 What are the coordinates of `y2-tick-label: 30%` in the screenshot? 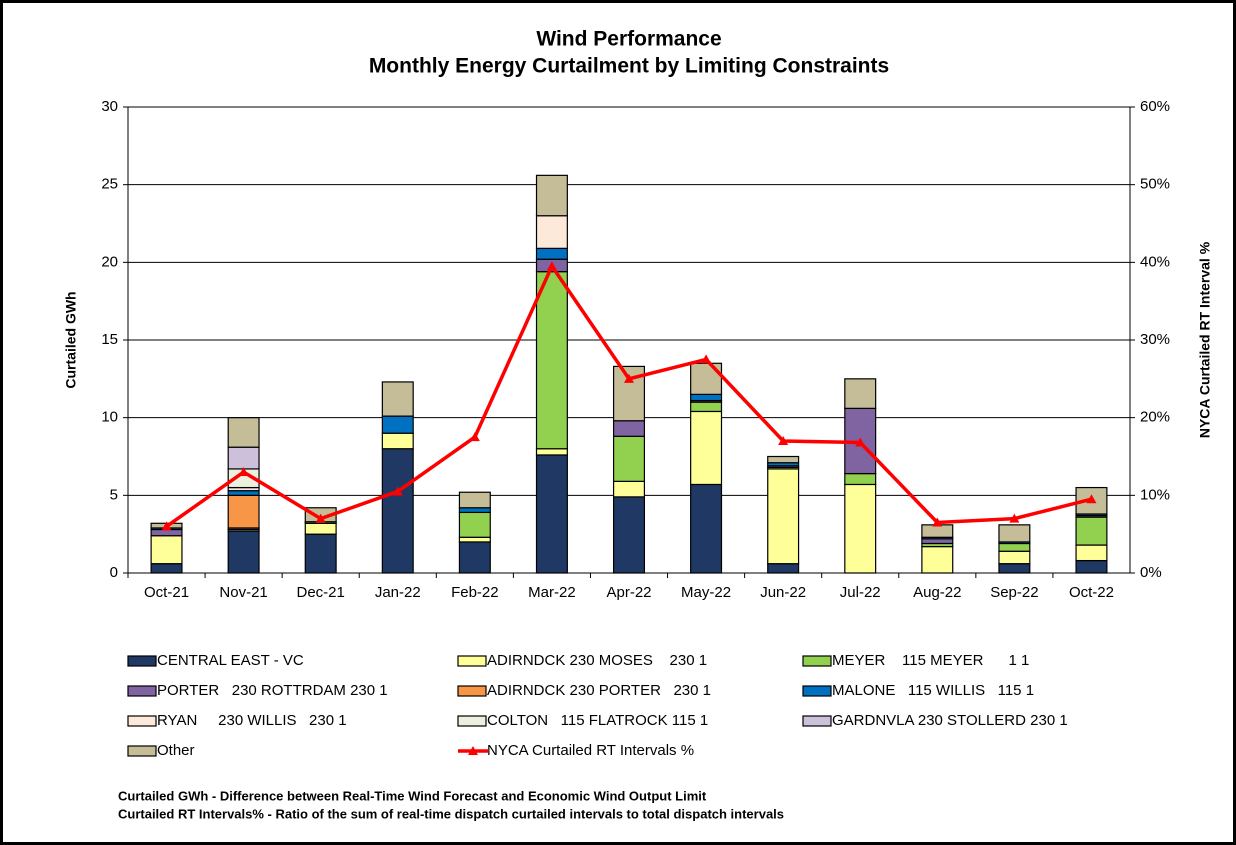 It's located at (1155, 339).